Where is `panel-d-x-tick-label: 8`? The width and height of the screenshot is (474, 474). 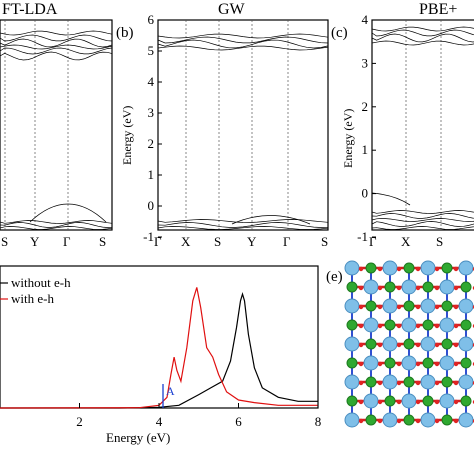 panel-d-x-tick-label: 8 is located at coordinates (318, 421).